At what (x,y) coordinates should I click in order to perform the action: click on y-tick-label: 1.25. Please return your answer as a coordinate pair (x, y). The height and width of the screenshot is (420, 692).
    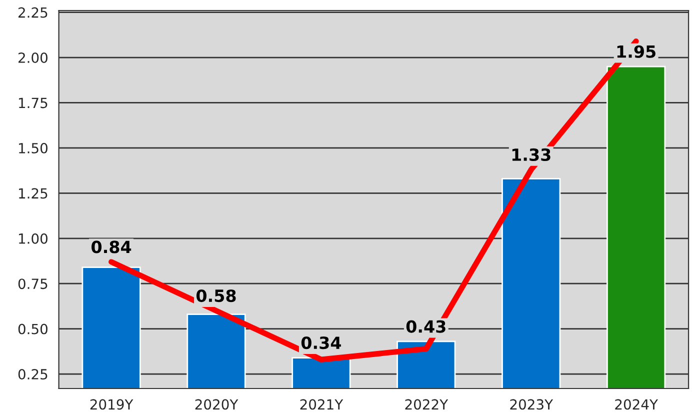
    Looking at the image, I should click on (33, 193).